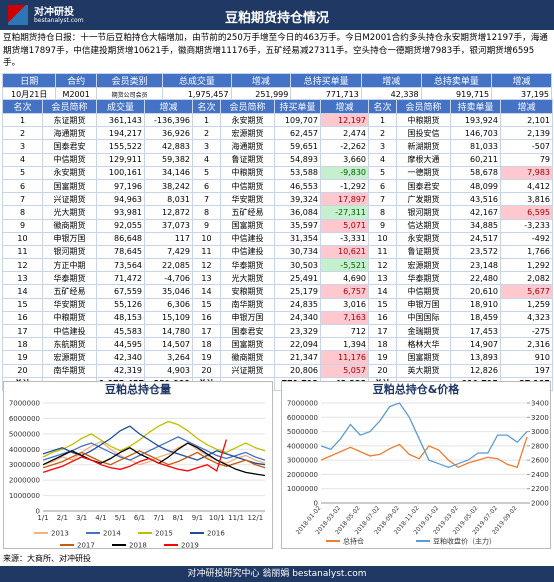 The image size is (554, 582). Describe the element at coordinates (120, 318) in the screenshot. I see `cell: 48,153` at that location.